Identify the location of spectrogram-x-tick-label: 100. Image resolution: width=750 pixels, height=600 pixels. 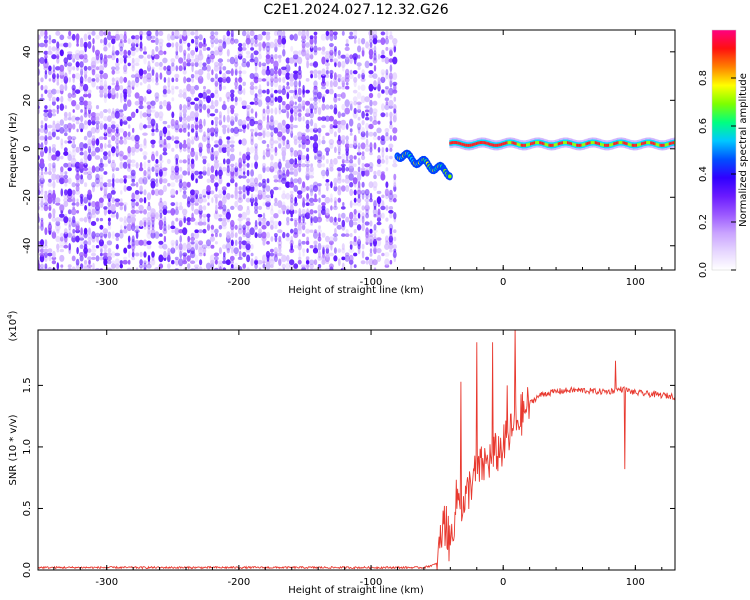
(635, 282).